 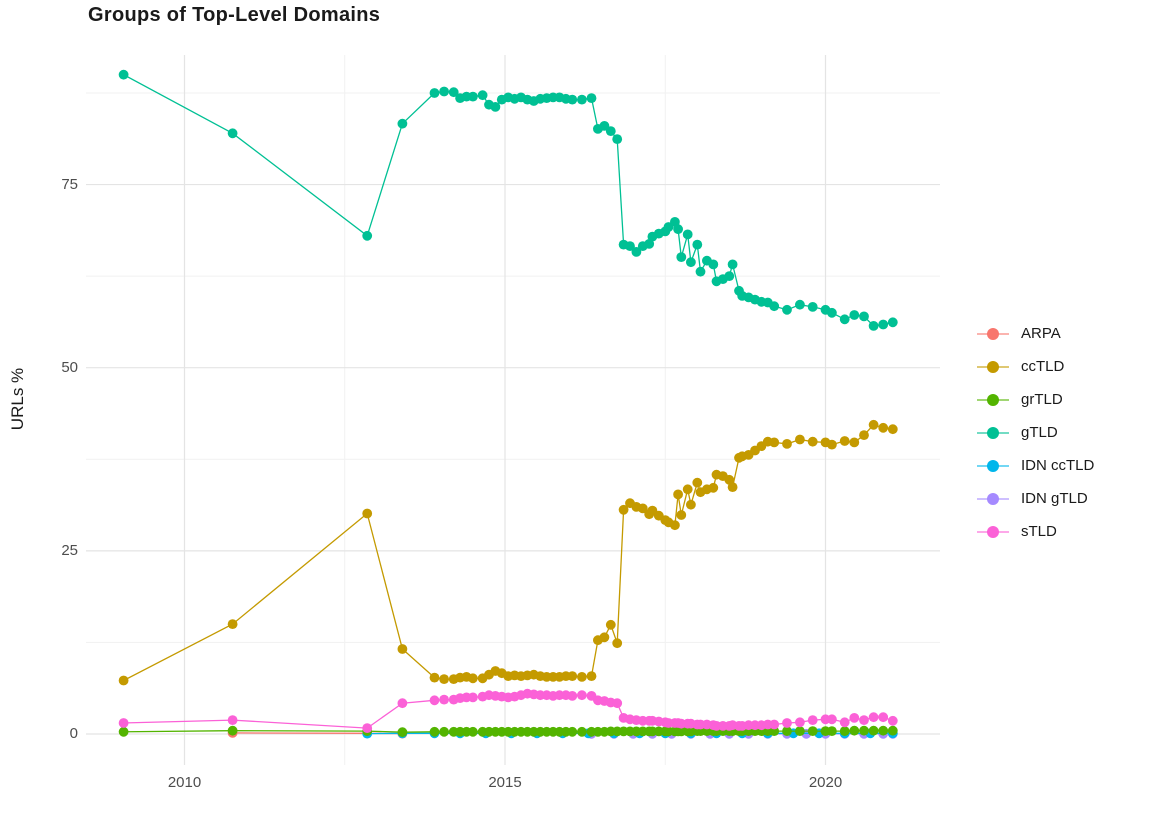 I want to click on legend-item: grTLD, so click(x=1035, y=399).